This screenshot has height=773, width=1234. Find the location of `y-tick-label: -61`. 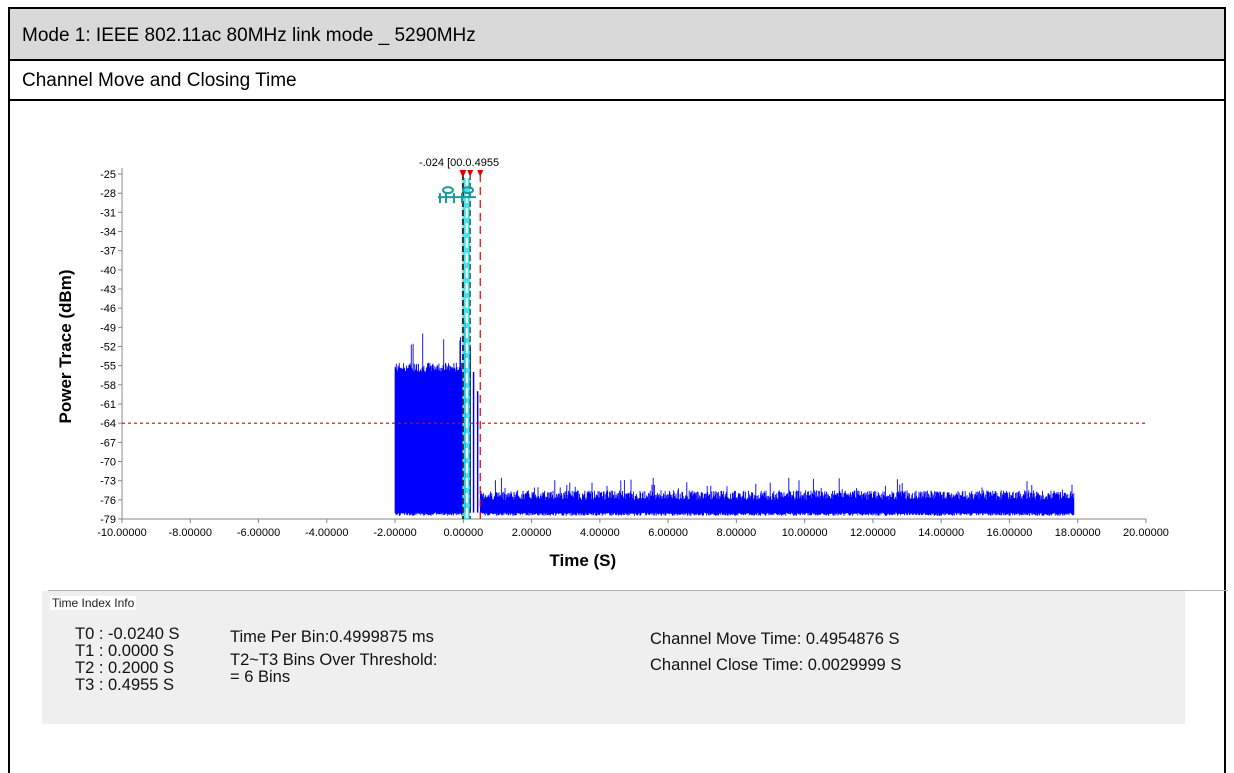

y-tick-label: -61 is located at coordinates (108, 405).